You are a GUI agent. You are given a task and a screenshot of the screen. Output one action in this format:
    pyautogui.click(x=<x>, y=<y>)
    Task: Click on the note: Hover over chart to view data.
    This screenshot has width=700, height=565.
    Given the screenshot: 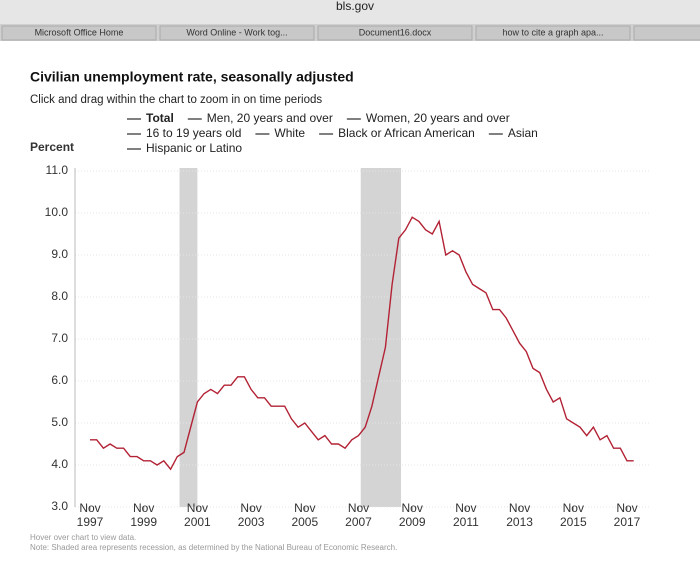 What is the action you would take?
    pyautogui.click(x=83, y=537)
    